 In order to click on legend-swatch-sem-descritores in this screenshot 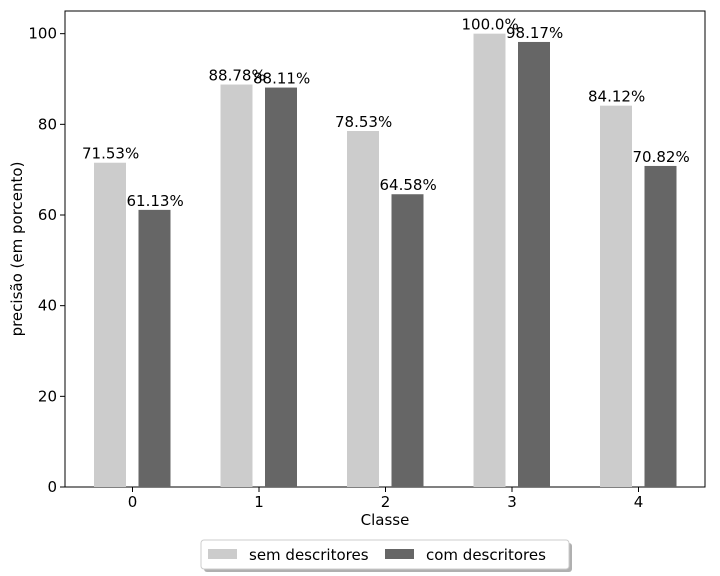, I will do `click(222, 554)`.